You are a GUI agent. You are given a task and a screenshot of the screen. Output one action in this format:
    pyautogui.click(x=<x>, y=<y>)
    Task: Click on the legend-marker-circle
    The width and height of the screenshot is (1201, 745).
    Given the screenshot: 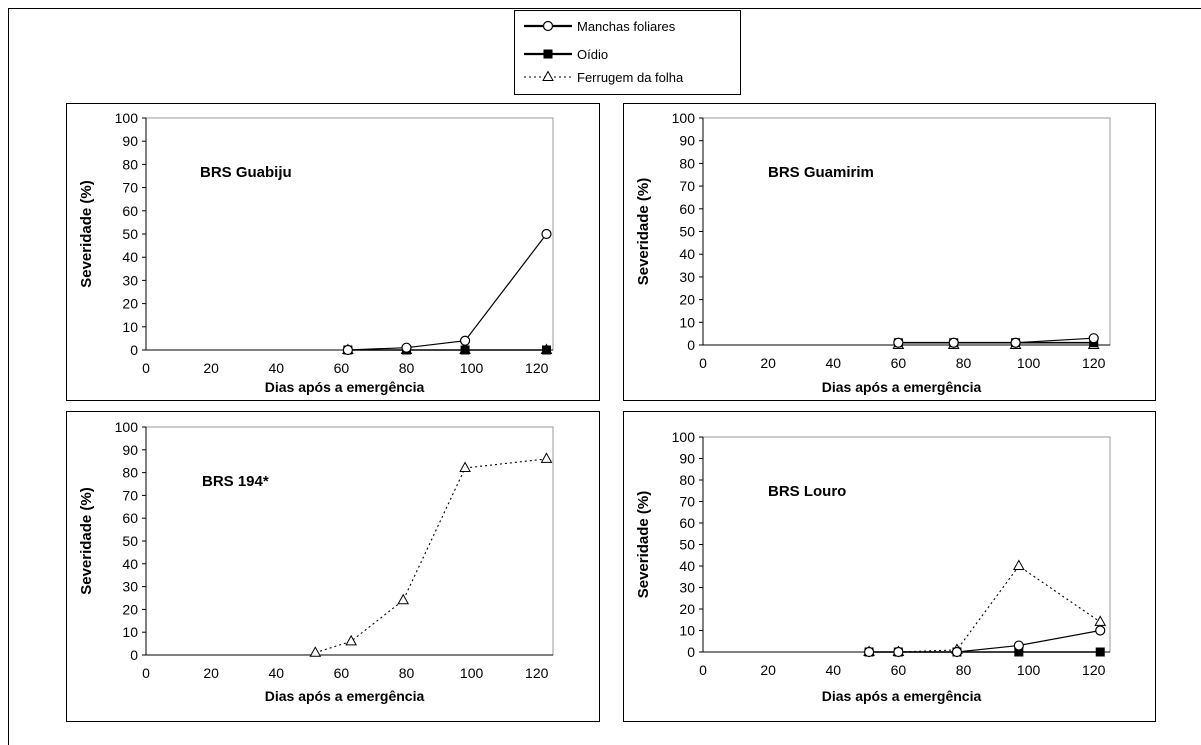 What is the action you would take?
    pyautogui.click(x=548, y=26)
    